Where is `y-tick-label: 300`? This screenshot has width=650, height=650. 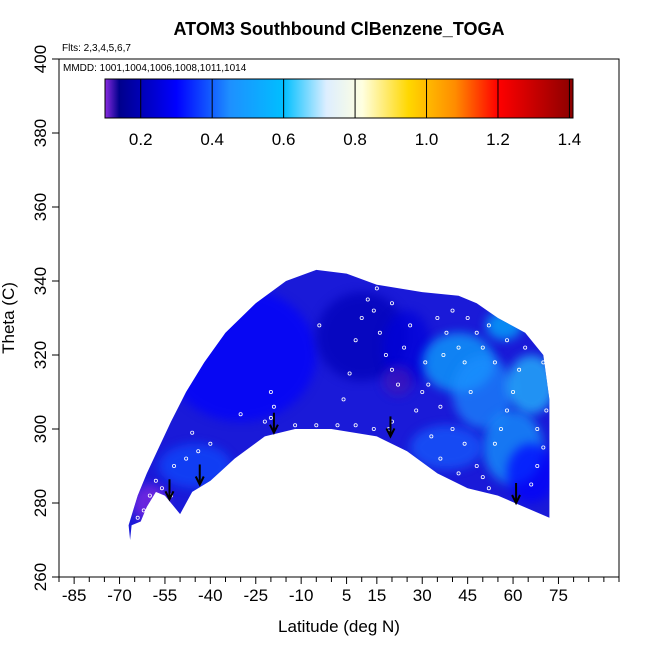
y-tick-label: 300 is located at coordinates (40, 429).